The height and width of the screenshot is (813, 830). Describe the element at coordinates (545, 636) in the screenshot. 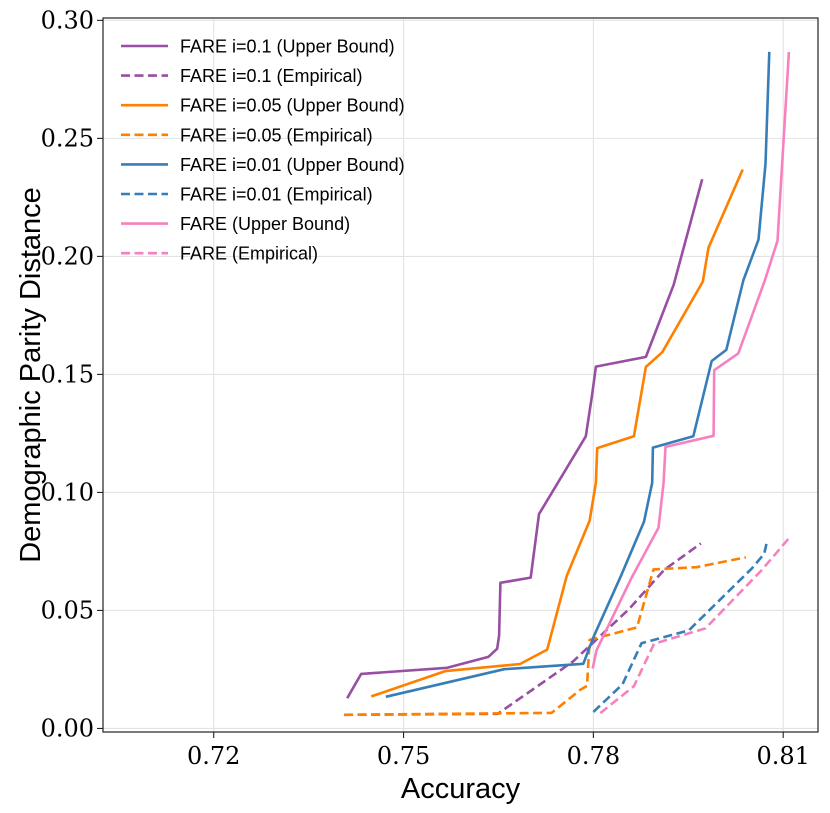

I see `series-line-fare-i-0-05-empirical` at that location.